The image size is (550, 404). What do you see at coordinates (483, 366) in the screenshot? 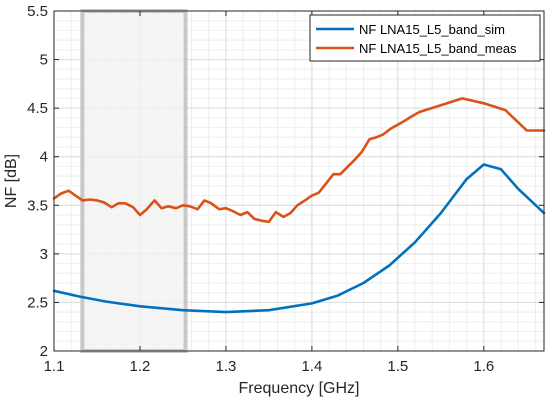
I see `x-tick-label: 1.6` at bounding box center [483, 366].